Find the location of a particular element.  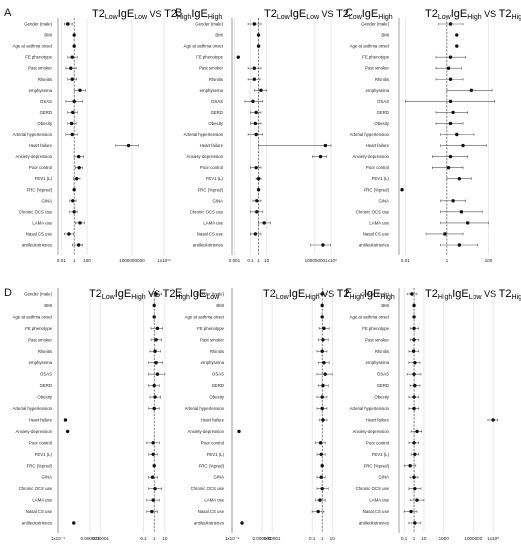

row-label: antileukotrienes is located at coordinates (374, 245).